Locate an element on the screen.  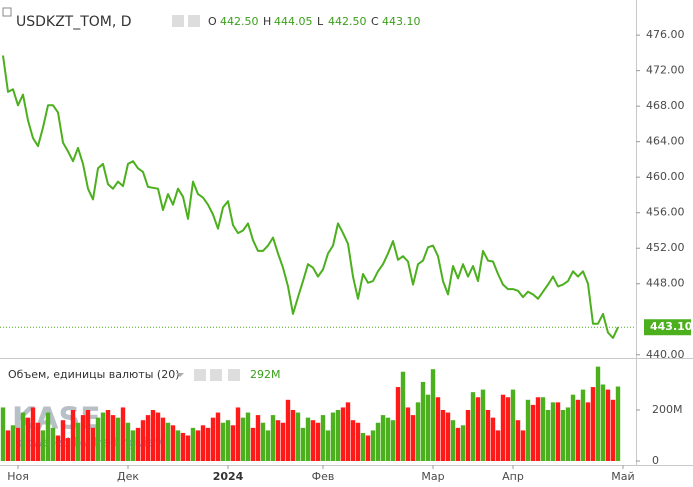
y-tick-label: 476.00 is located at coordinates (665, 34).